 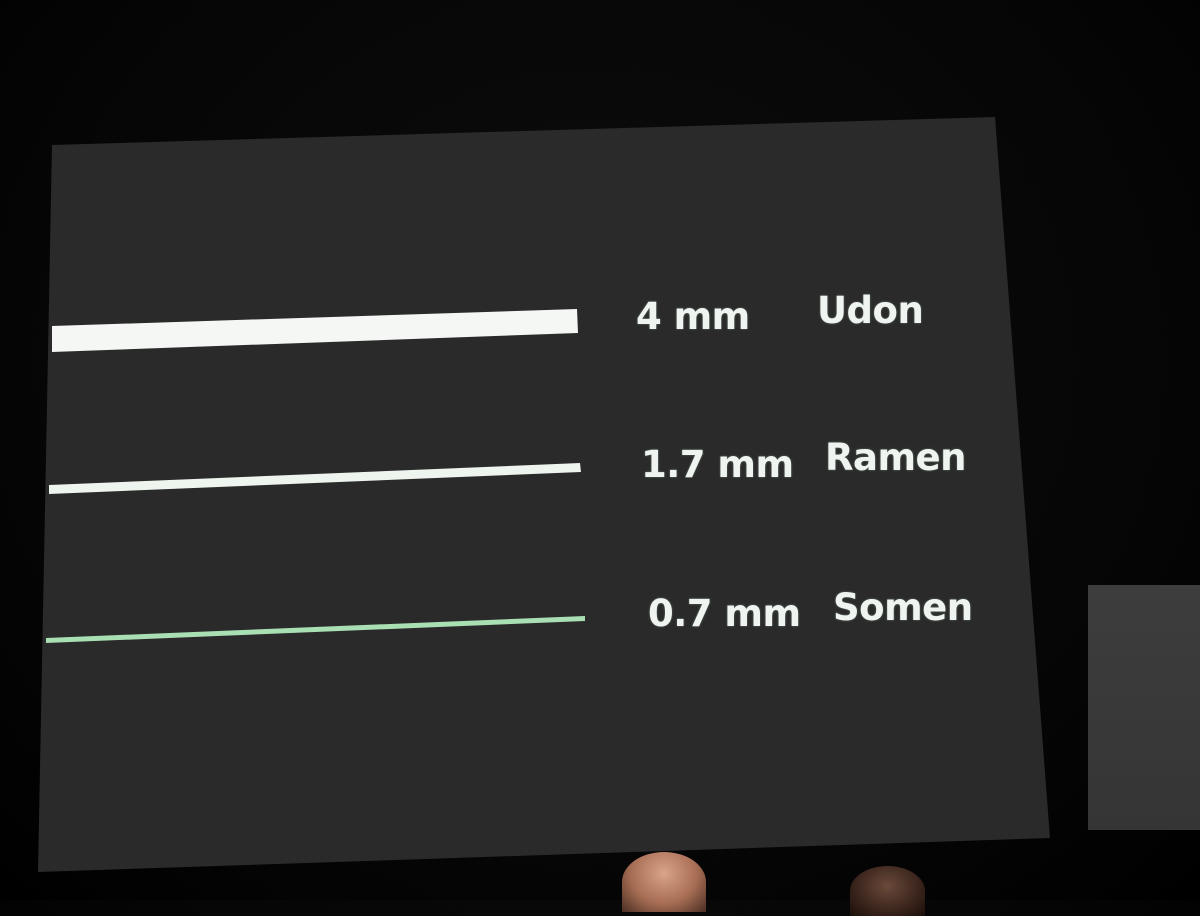 I want to click on noodle-line-somen, so click(x=315, y=629).